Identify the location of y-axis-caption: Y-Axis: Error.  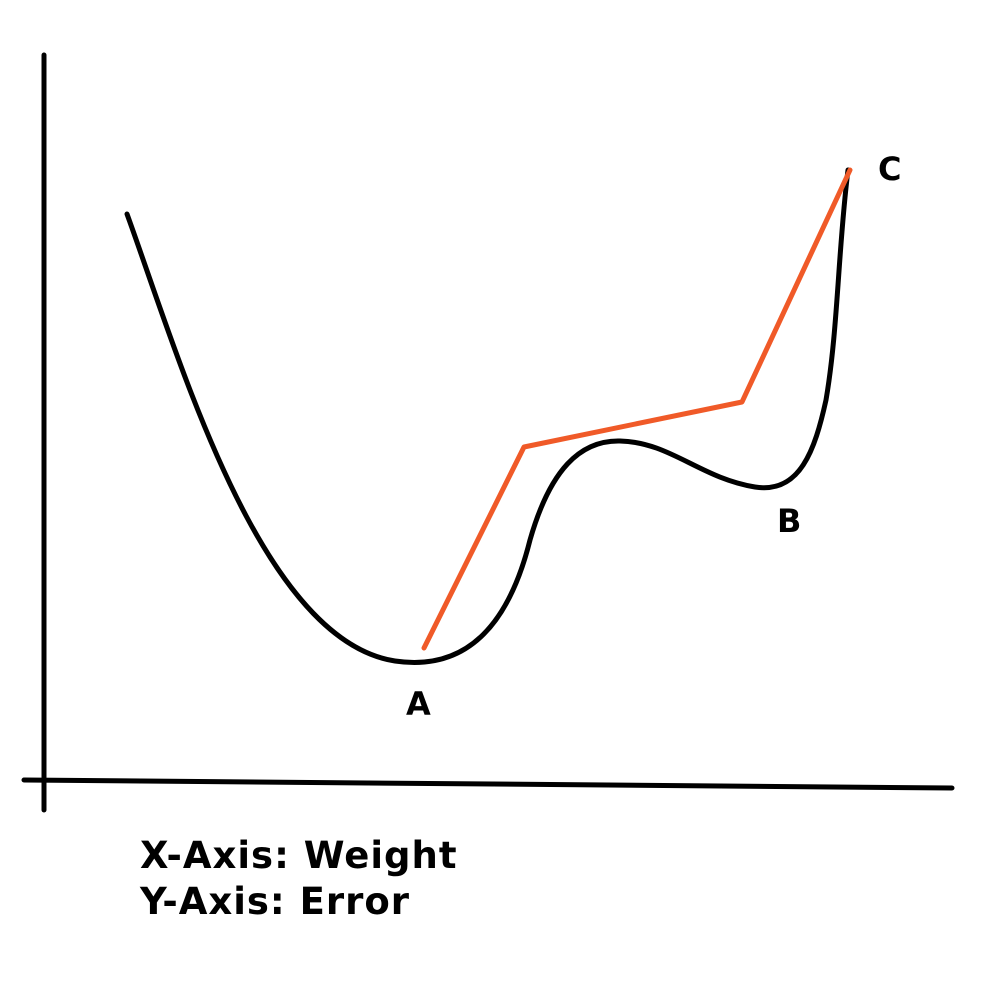
(275, 901).